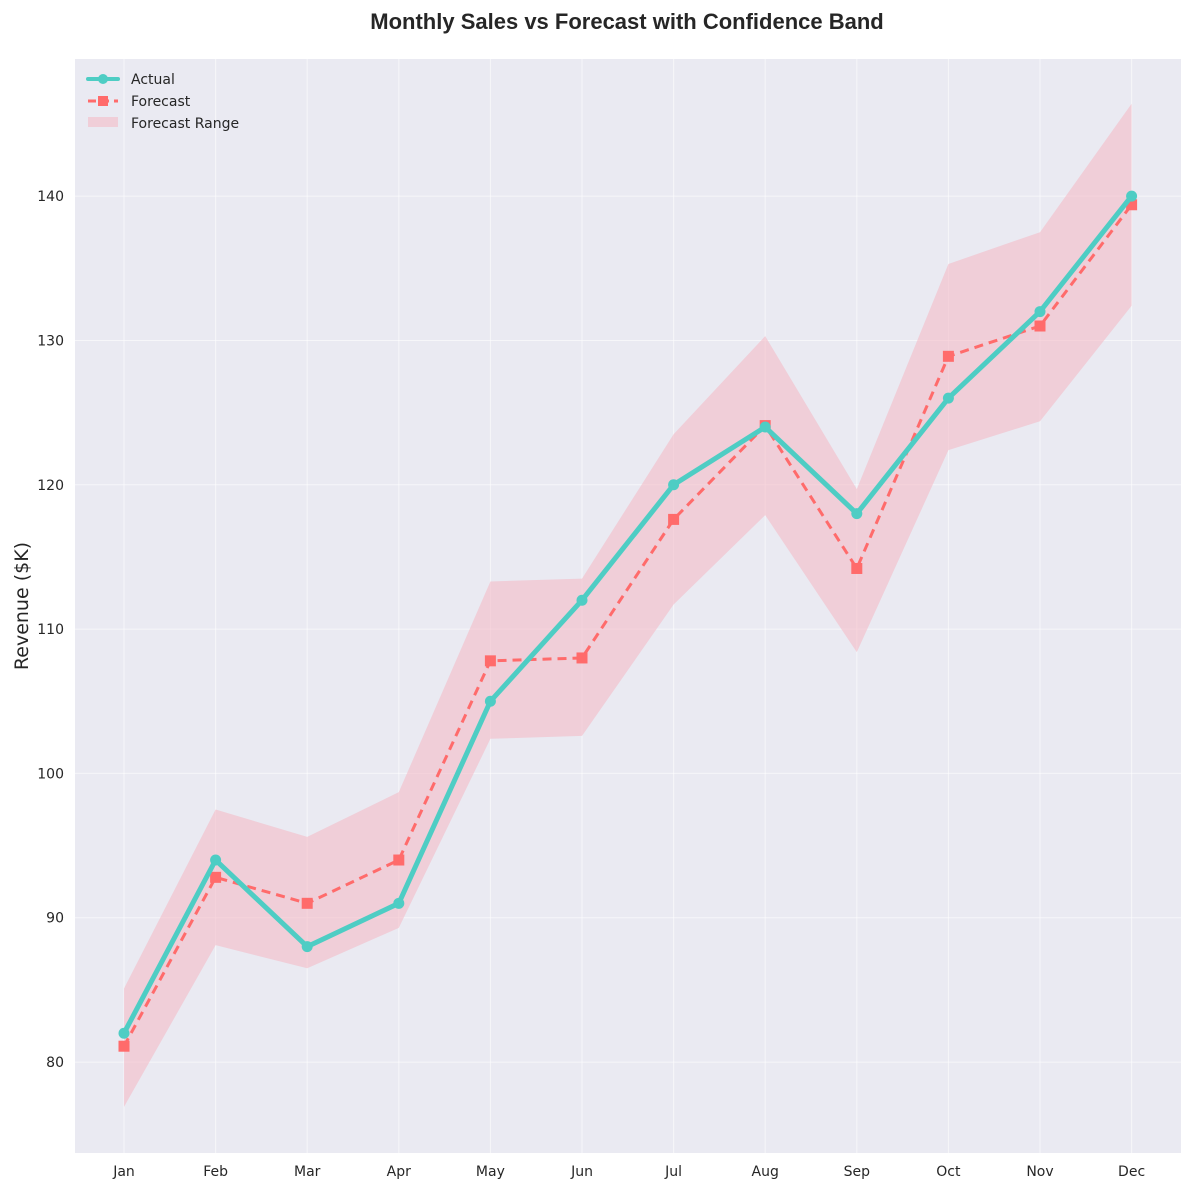 This screenshot has height=1190, width=1190. What do you see at coordinates (55, 919) in the screenshot?
I see `y-tick-label-90: 90` at bounding box center [55, 919].